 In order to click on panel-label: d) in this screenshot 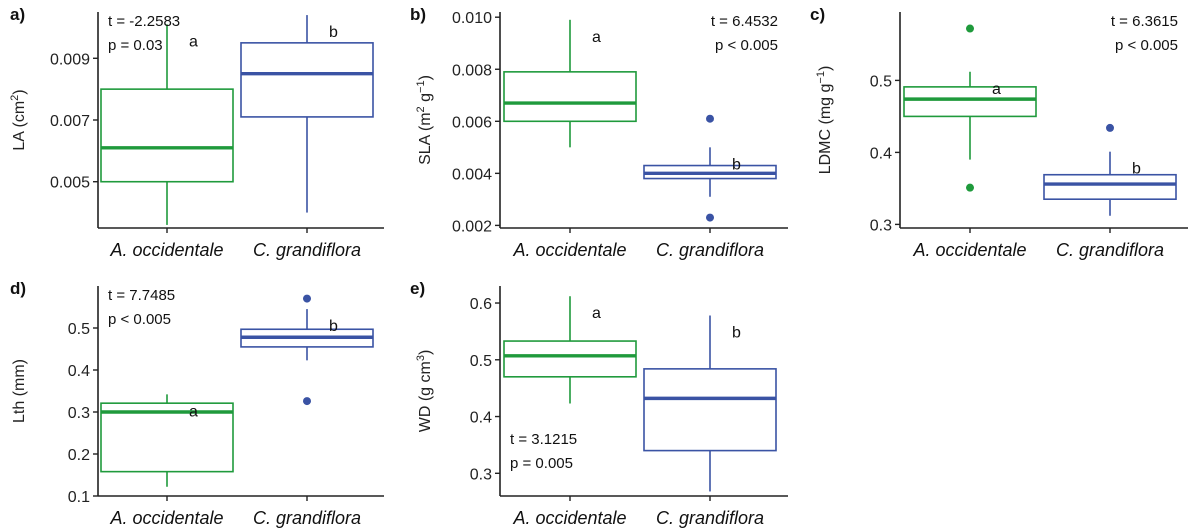, I will do `click(18, 288)`.